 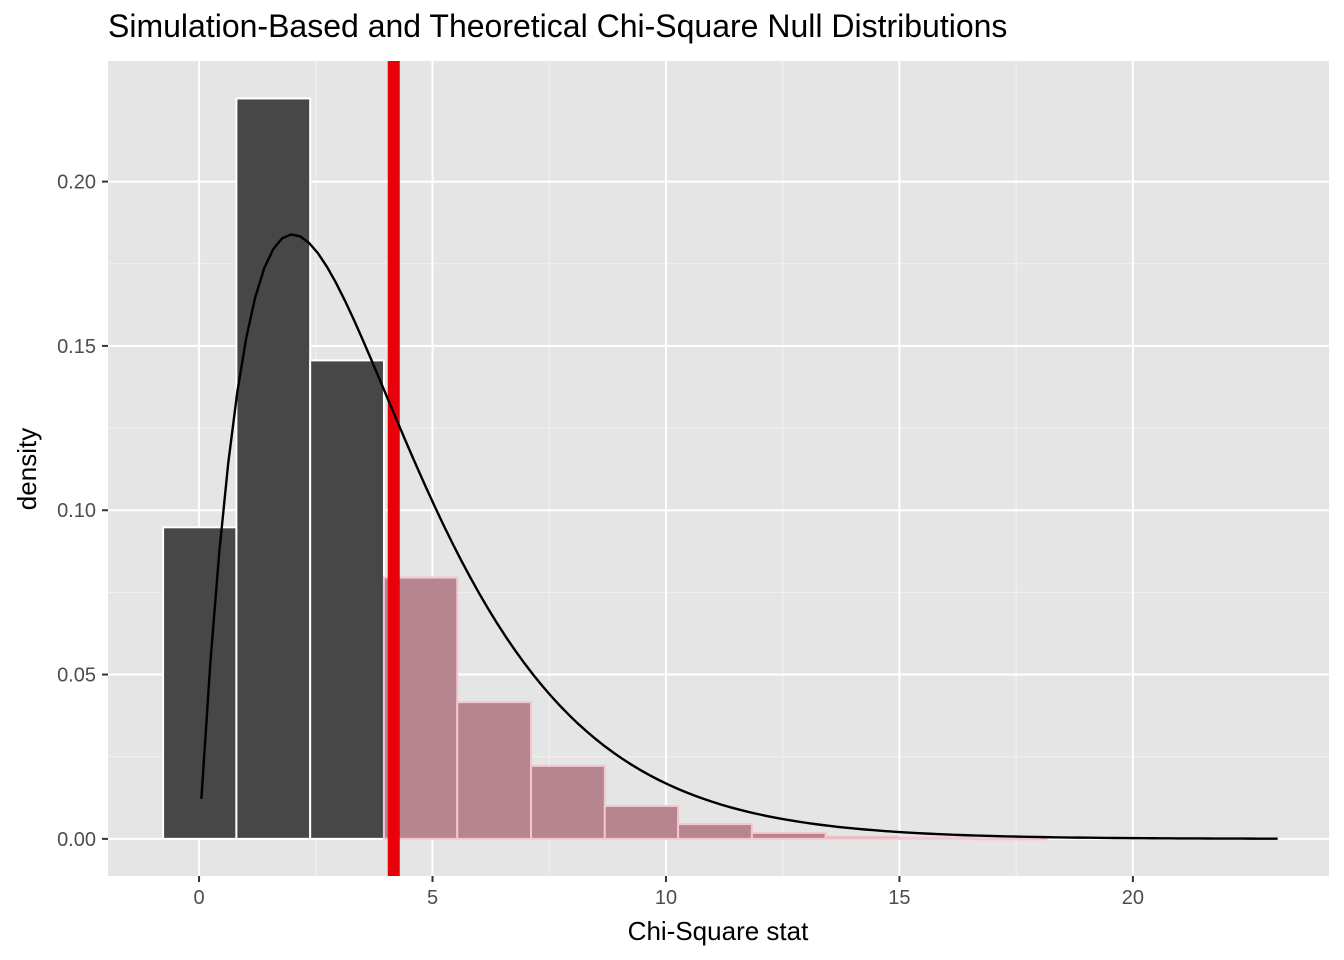 I want to click on y-tick-label: 0.10, so click(x=76, y=511).